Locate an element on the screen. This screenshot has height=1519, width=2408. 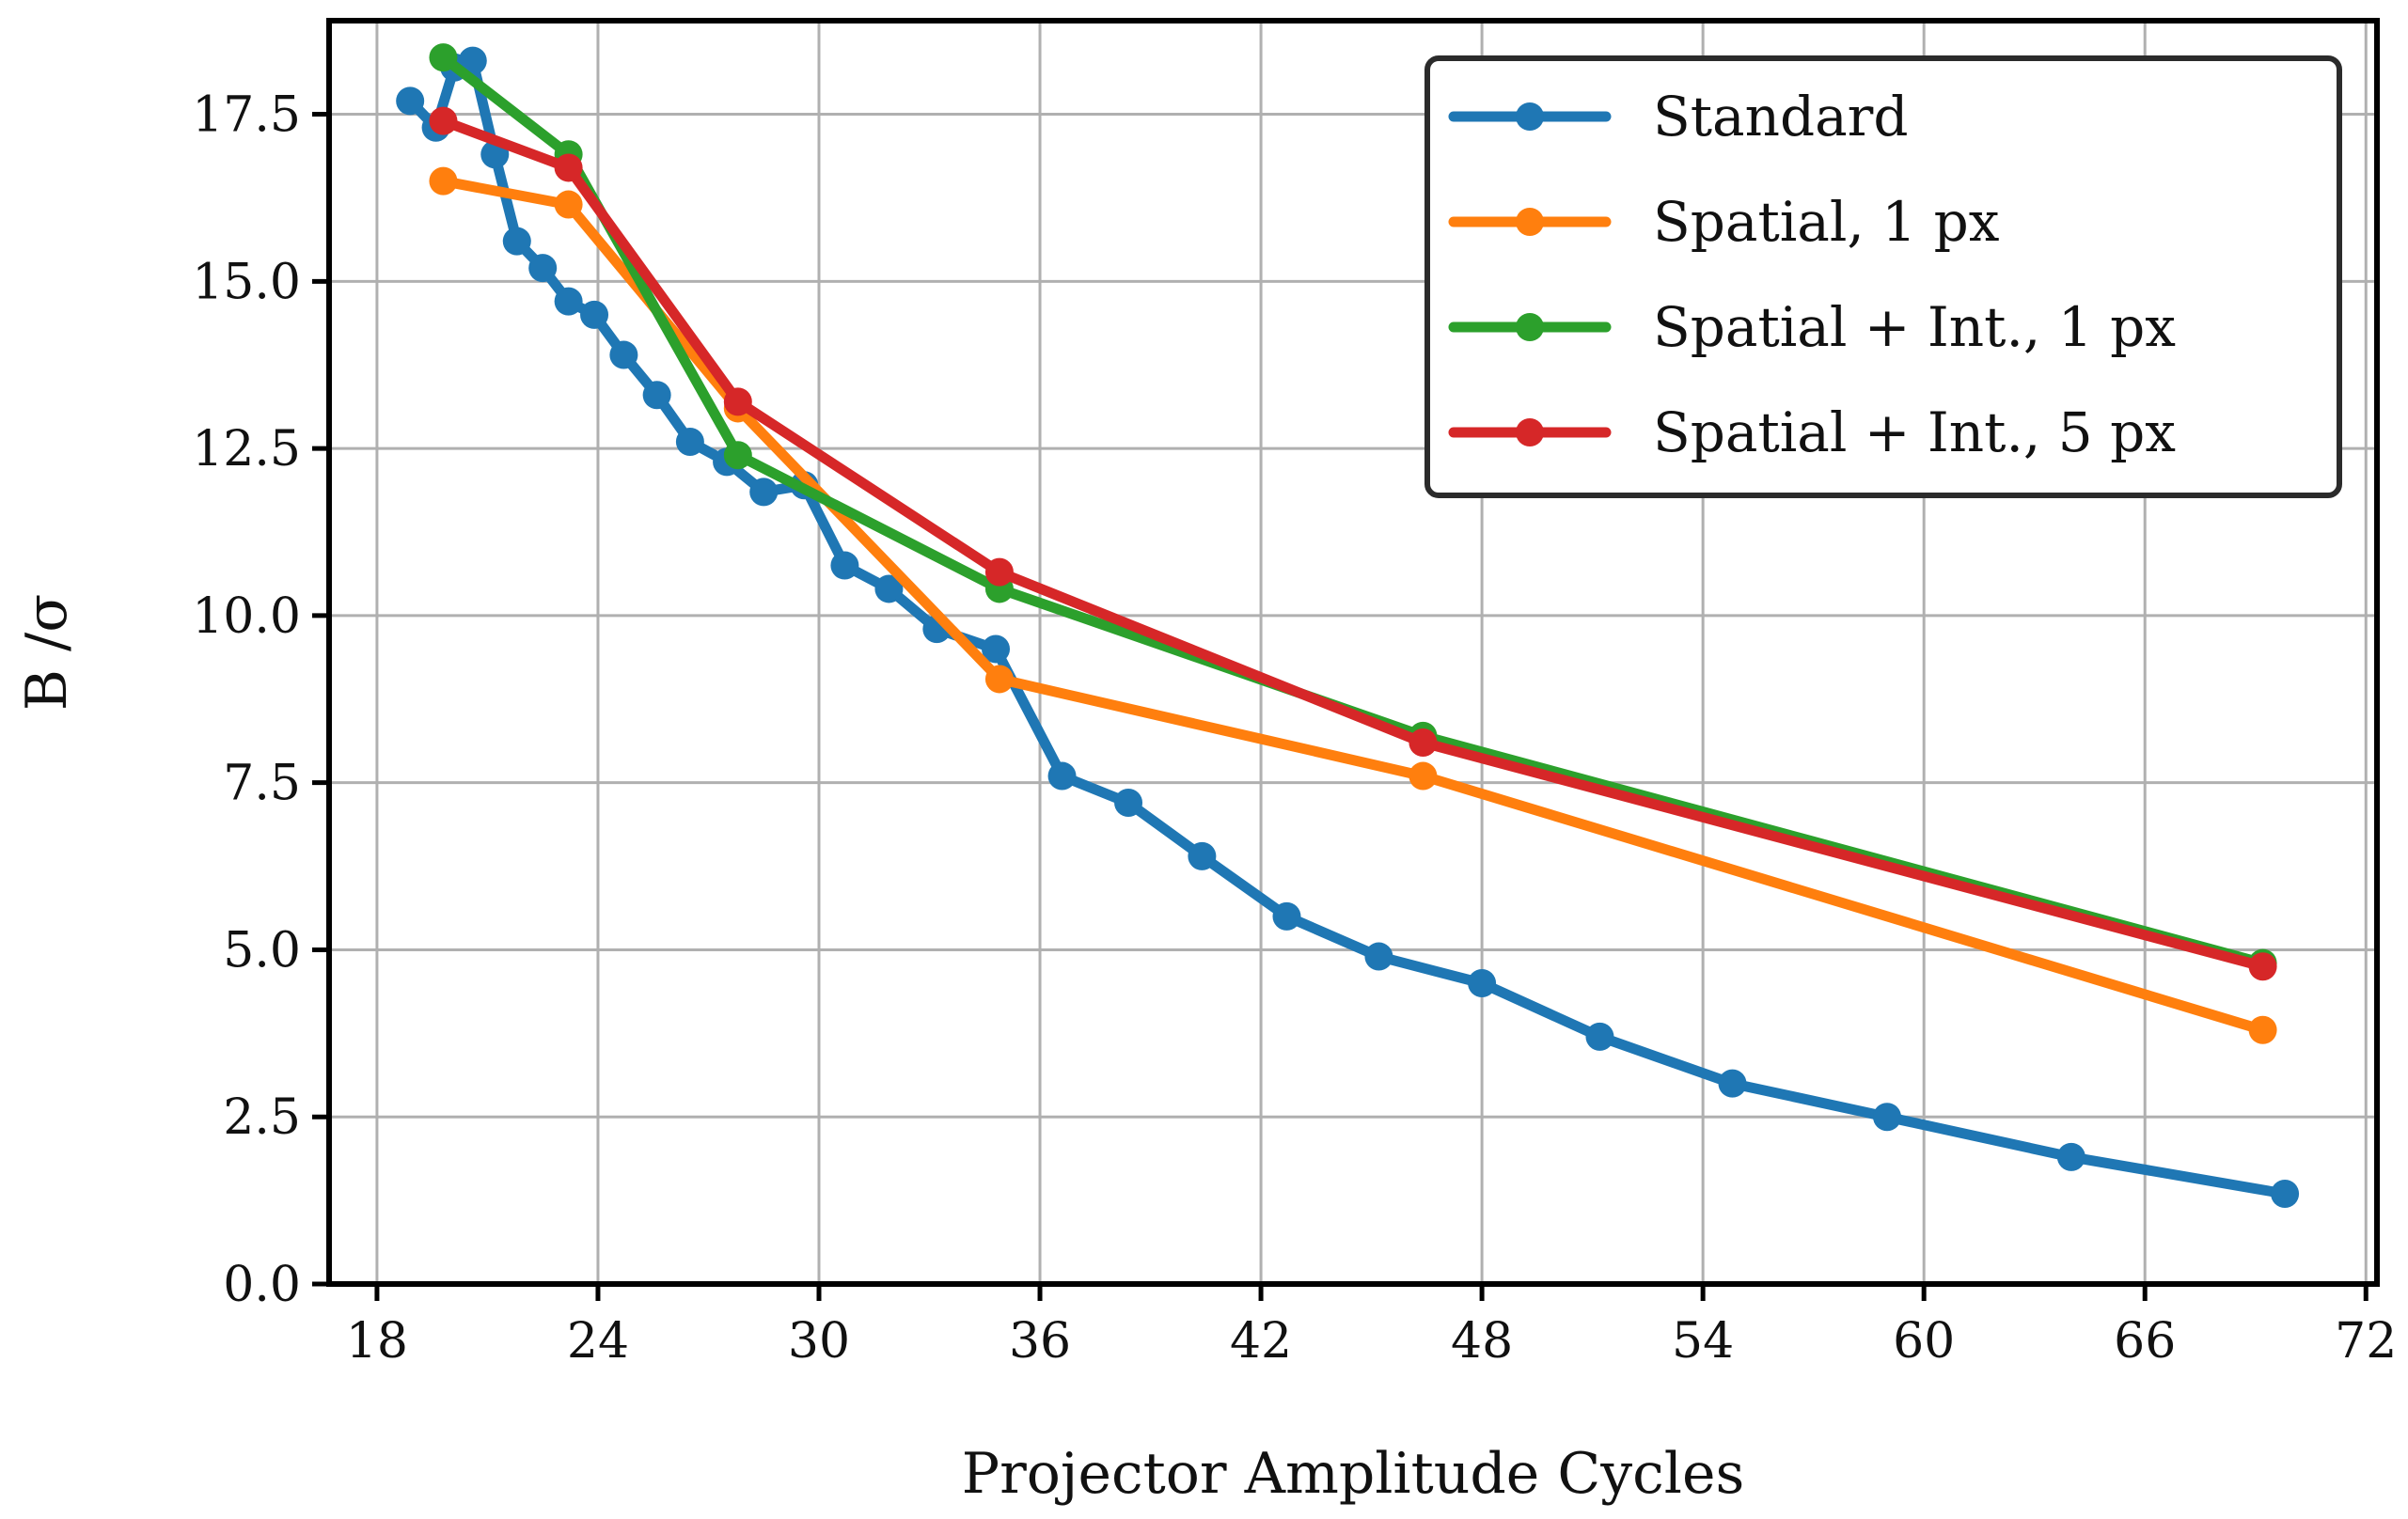
x-tick-label-0: 18 is located at coordinates (377, 1341).